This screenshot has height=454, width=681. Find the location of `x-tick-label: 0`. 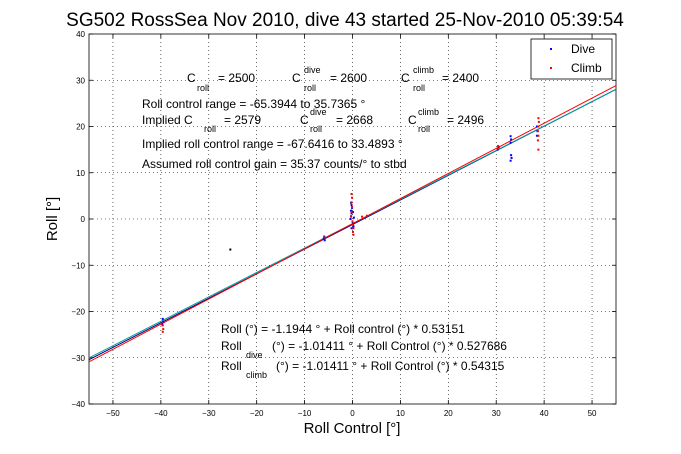

x-tick-label: 0 is located at coordinates (352, 413).